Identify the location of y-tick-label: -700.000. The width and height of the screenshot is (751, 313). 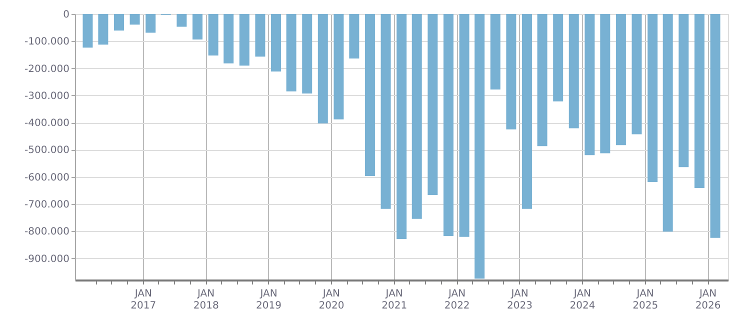
(47, 205).